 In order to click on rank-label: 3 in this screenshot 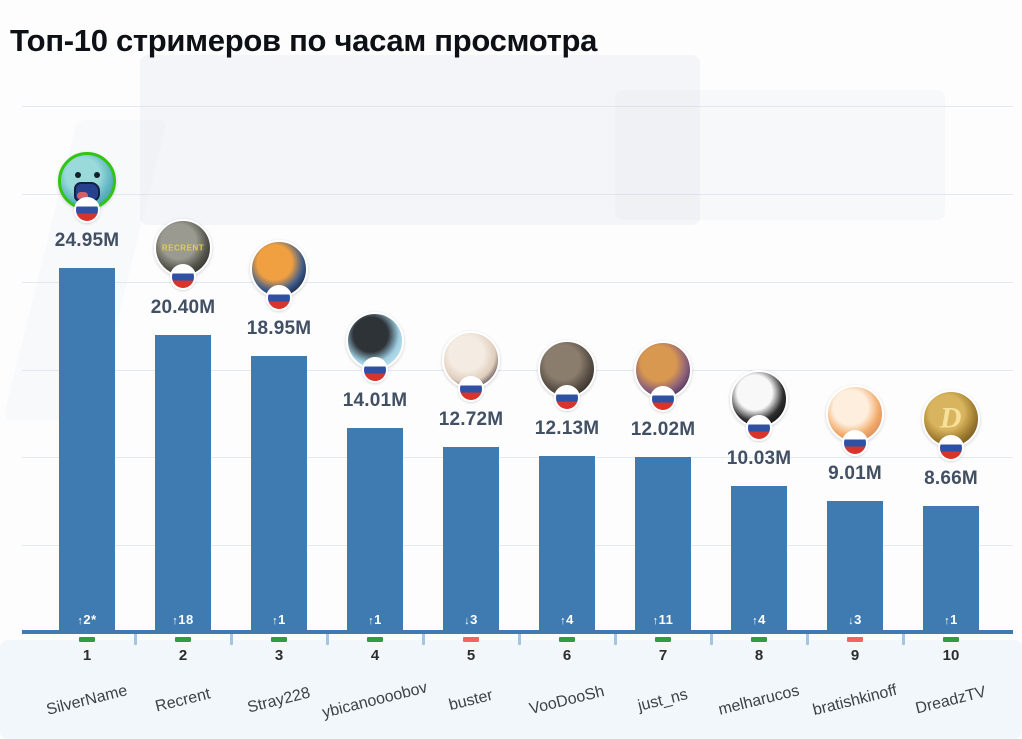, I will do `click(279, 655)`.